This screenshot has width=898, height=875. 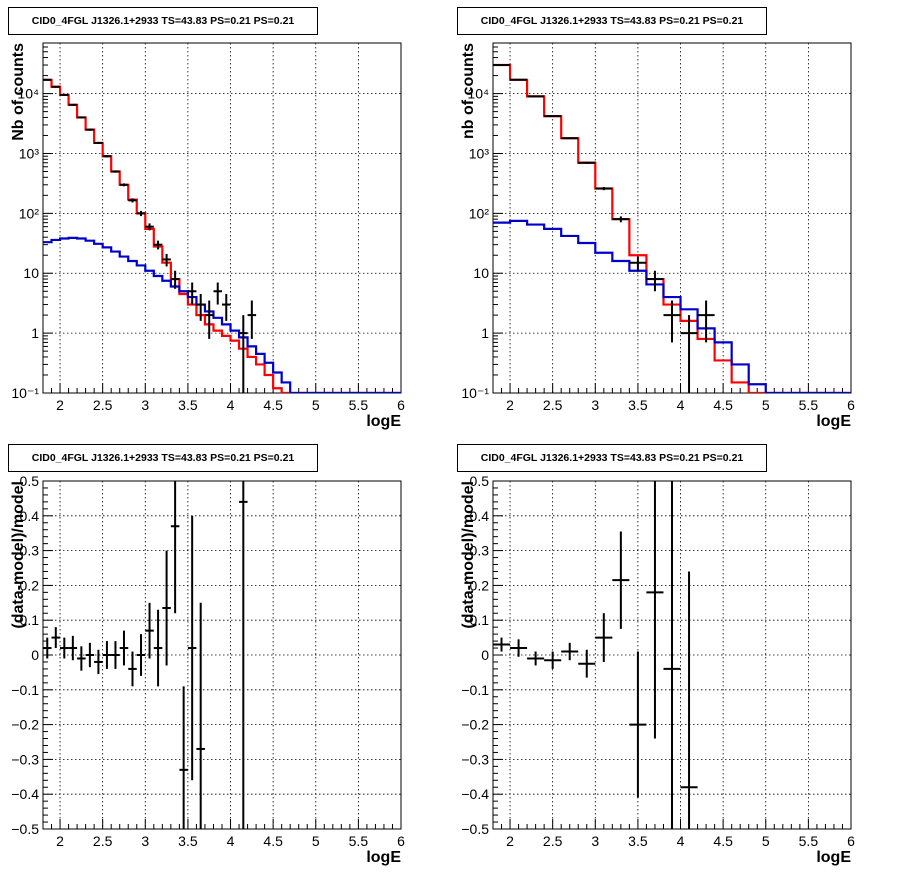 I want to click on y-tick-label: 10⁻¹, so click(x=25, y=393).